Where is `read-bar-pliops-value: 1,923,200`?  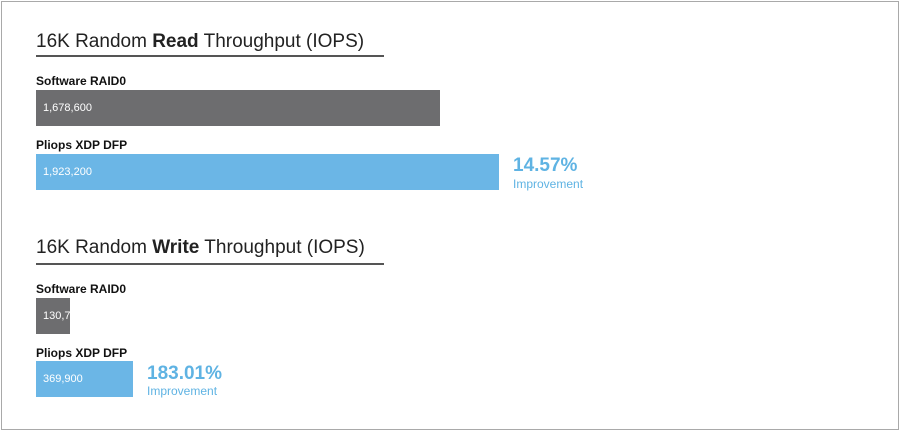 read-bar-pliops-value: 1,923,200 is located at coordinates (67, 172).